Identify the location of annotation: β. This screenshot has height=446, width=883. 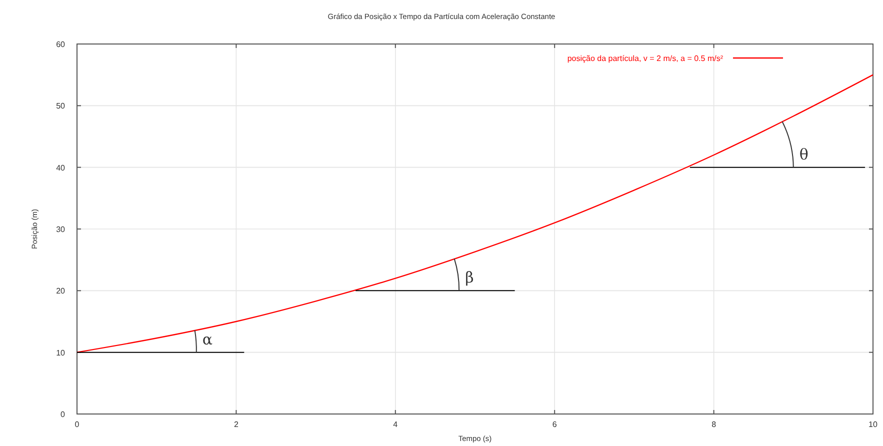
(469, 277).